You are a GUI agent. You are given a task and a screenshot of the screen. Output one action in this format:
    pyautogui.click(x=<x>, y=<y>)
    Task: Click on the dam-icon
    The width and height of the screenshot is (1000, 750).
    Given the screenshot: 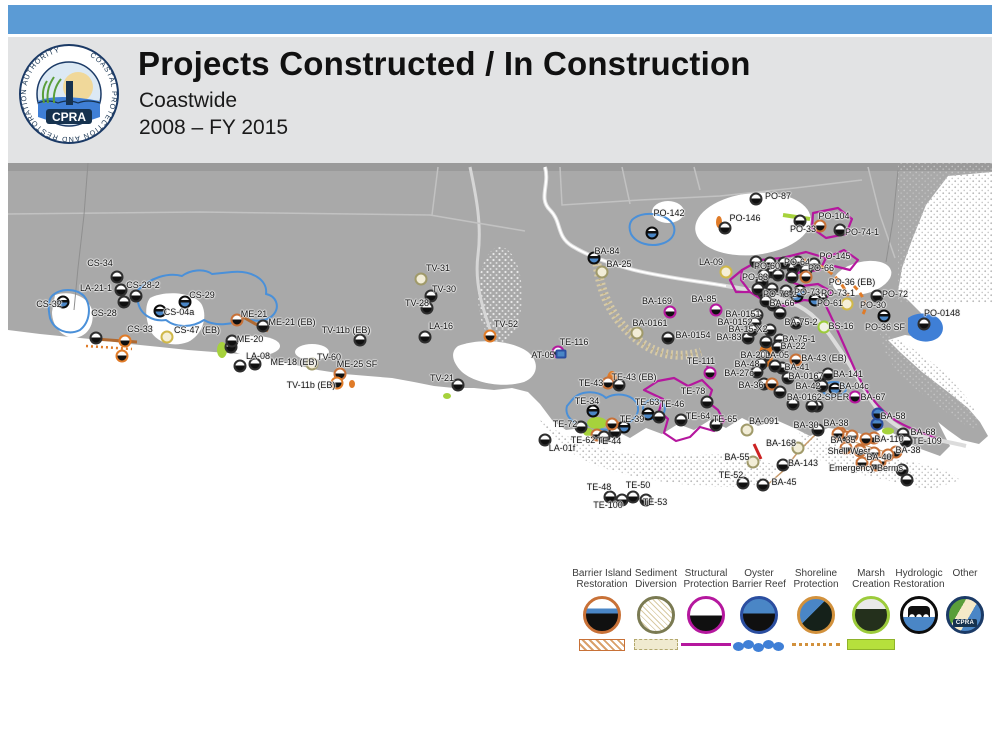 What is the action you would take?
    pyautogui.click(x=919, y=611)
    